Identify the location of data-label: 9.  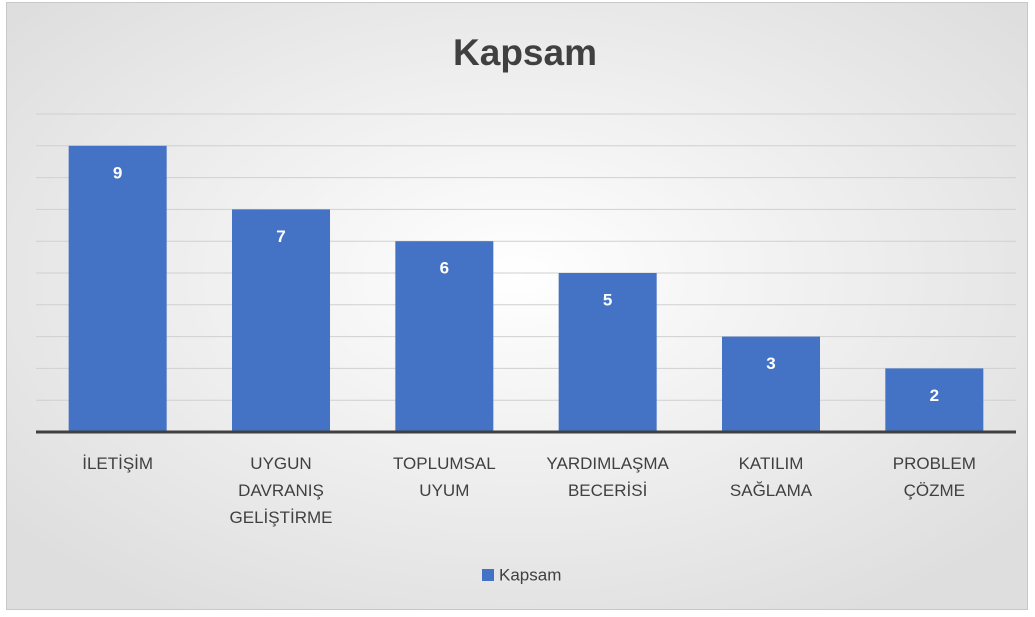
(117, 172).